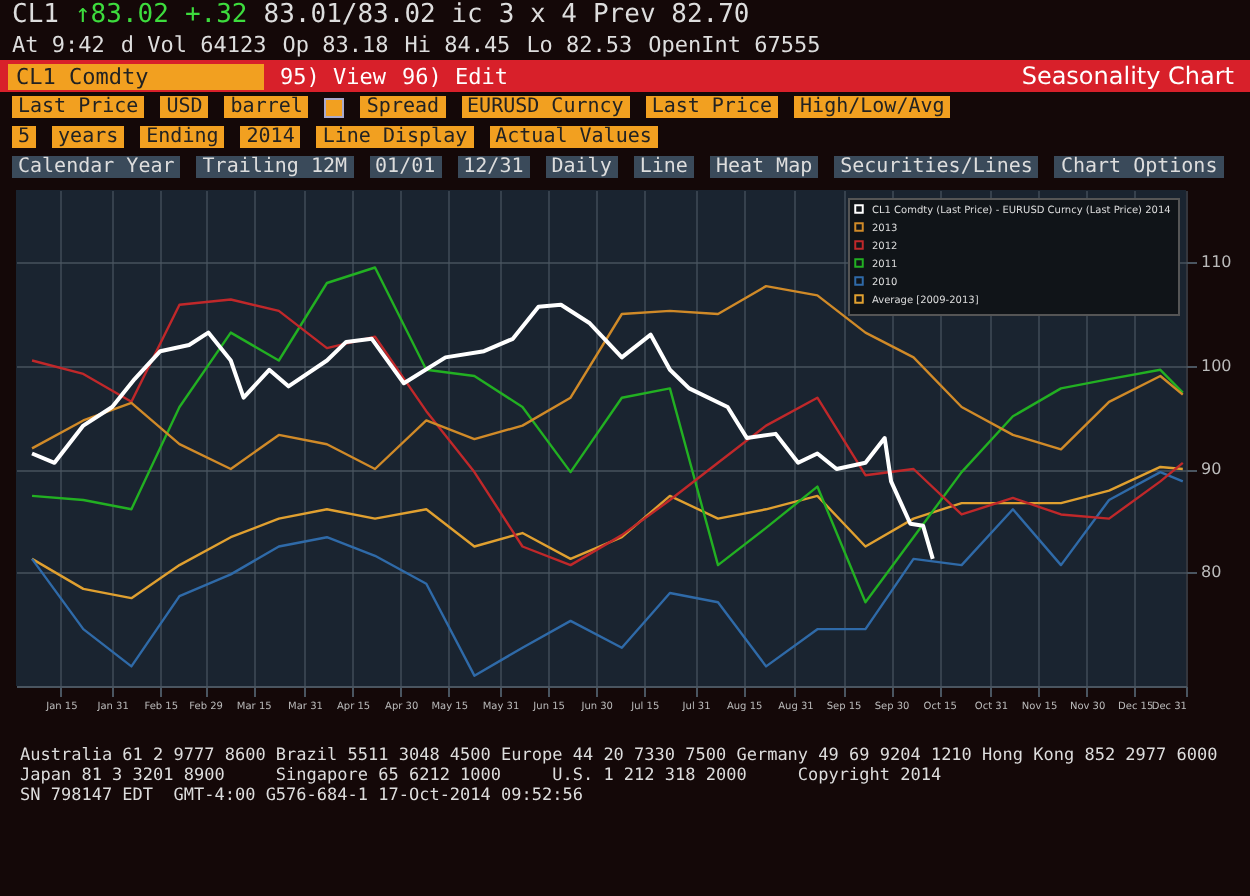  What do you see at coordinates (395, 137) in the screenshot?
I see `text: Line Display` at bounding box center [395, 137].